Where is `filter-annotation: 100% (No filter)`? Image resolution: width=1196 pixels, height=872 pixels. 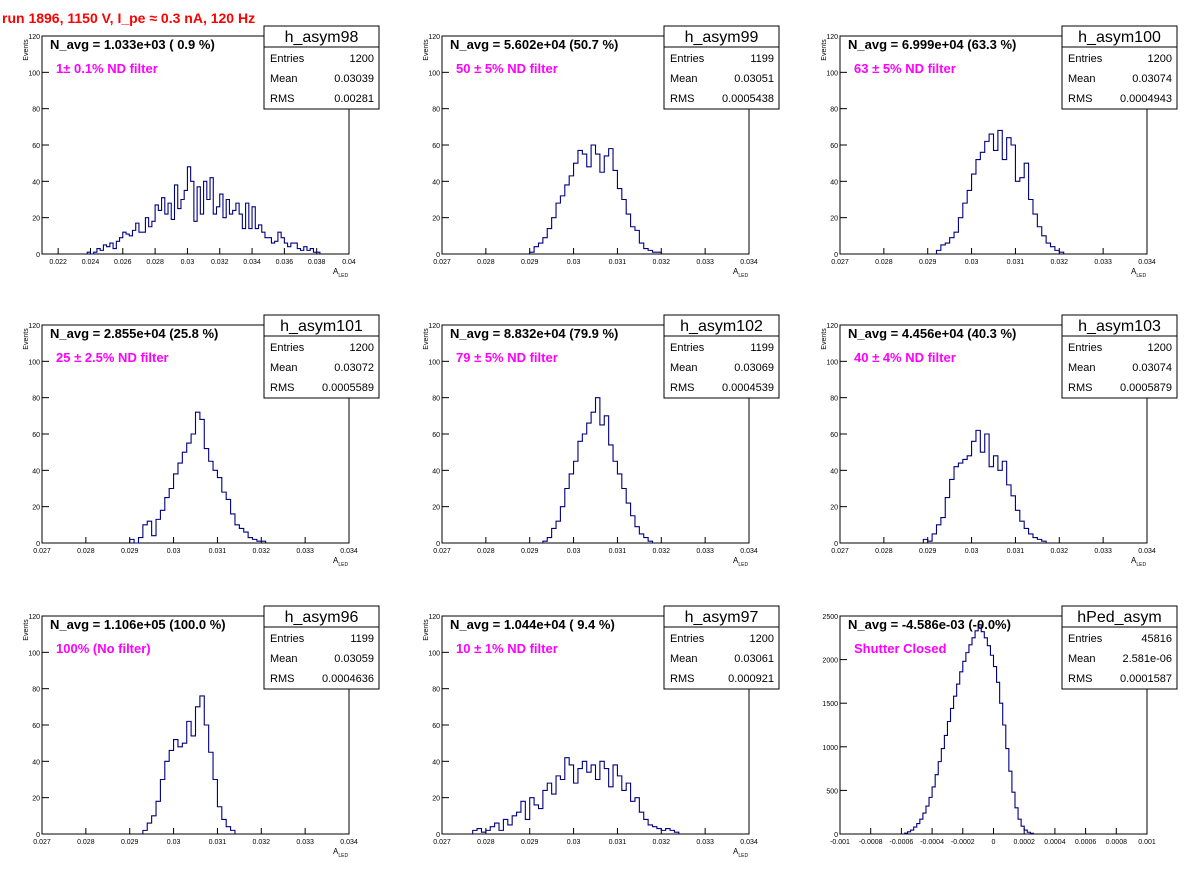
filter-annotation: 100% (No filter) is located at coordinates (103, 648).